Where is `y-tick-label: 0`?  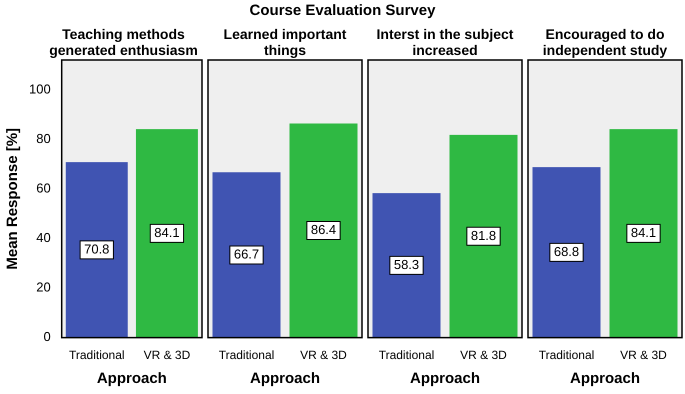
y-tick-label: 0 is located at coordinates (47, 336).